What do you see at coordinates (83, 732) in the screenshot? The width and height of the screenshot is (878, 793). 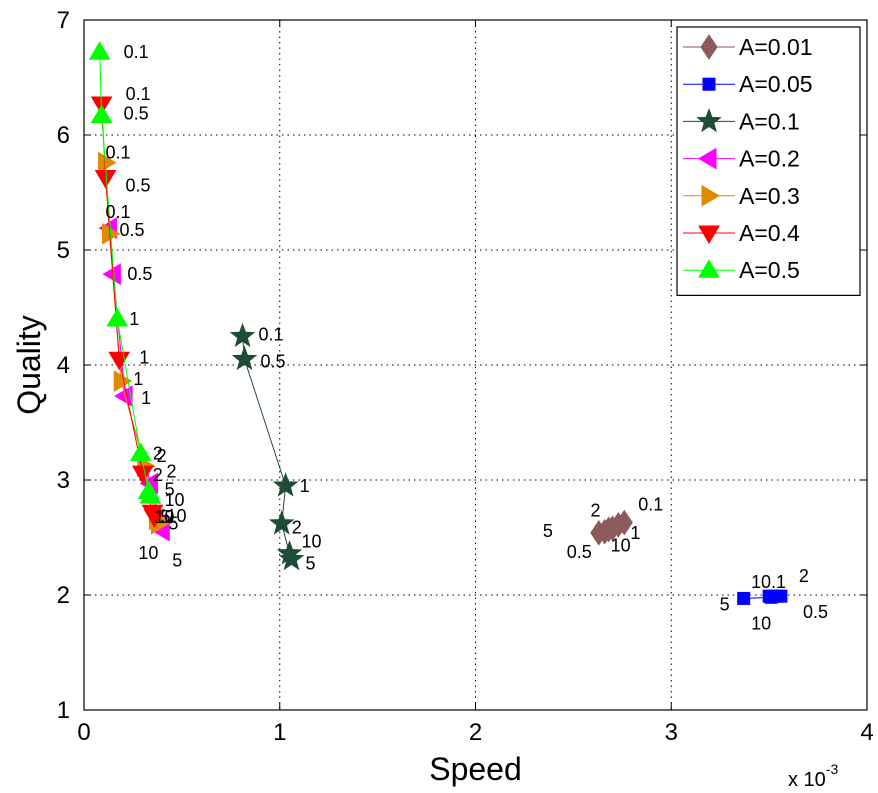 I see `x-tick-label: 0` at bounding box center [83, 732].